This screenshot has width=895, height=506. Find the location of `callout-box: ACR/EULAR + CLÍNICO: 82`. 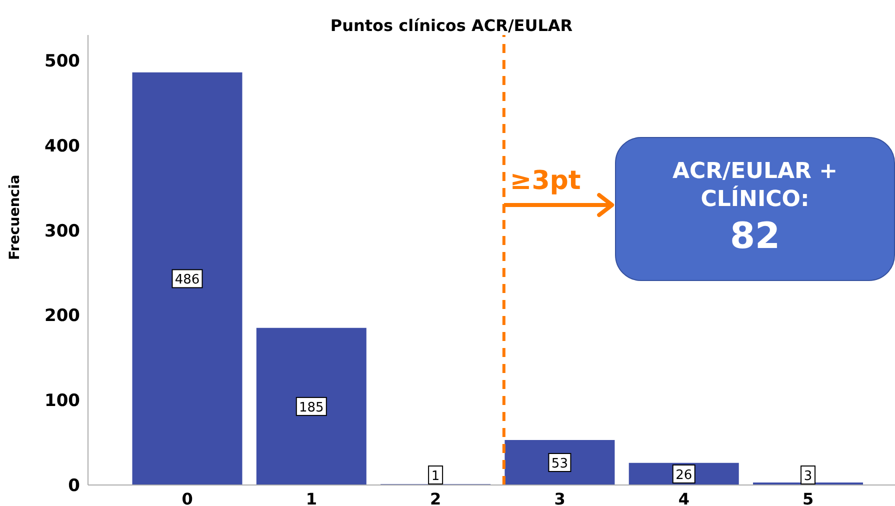

callout-box: ACR/EULAR + CLÍNICO: 82 is located at coordinates (755, 209).